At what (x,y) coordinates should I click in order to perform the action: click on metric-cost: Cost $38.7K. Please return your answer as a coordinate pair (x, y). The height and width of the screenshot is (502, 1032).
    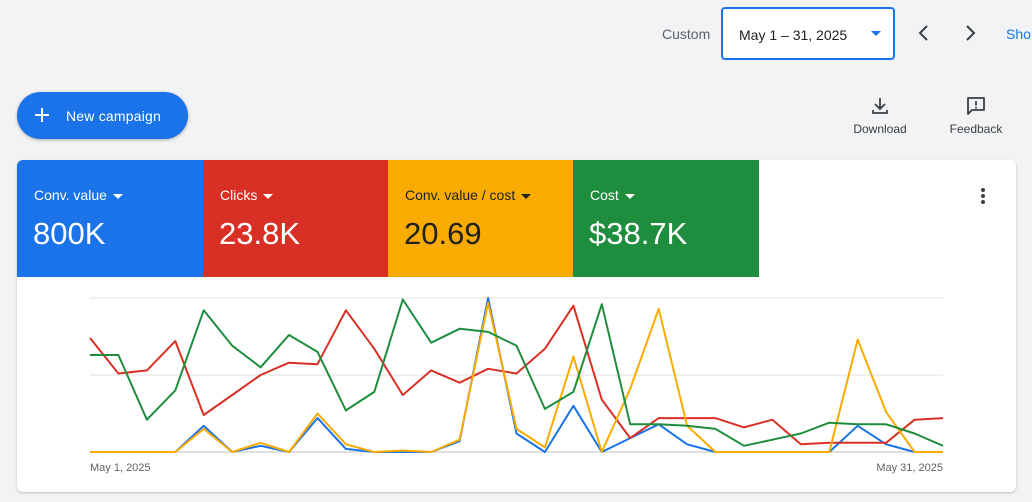
    Looking at the image, I should click on (666, 218).